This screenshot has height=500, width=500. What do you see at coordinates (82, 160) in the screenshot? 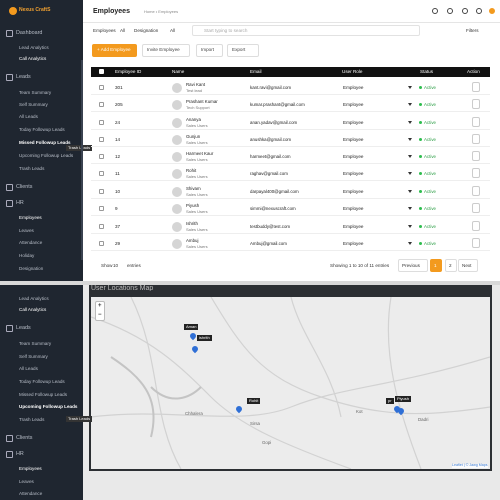
I see `sidebar-scroll` at bounding box center [82, 160].